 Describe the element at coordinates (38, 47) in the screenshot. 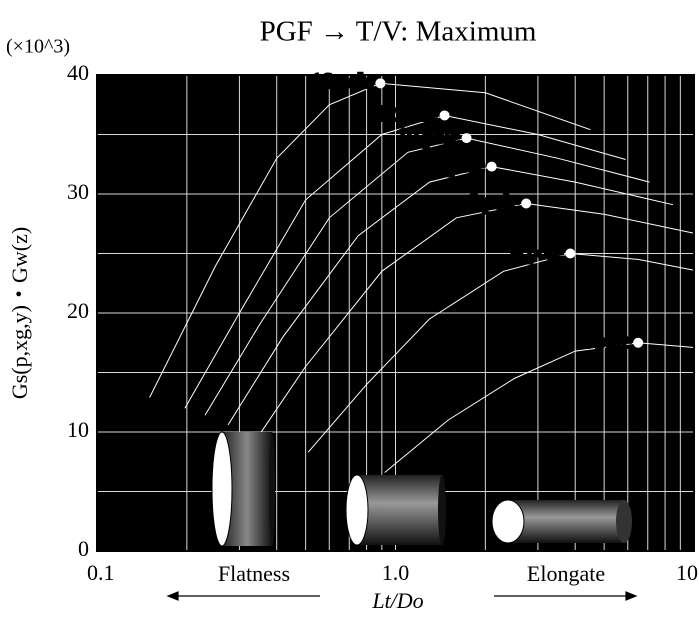

I see `multiplier: (×10^3)` at that location.